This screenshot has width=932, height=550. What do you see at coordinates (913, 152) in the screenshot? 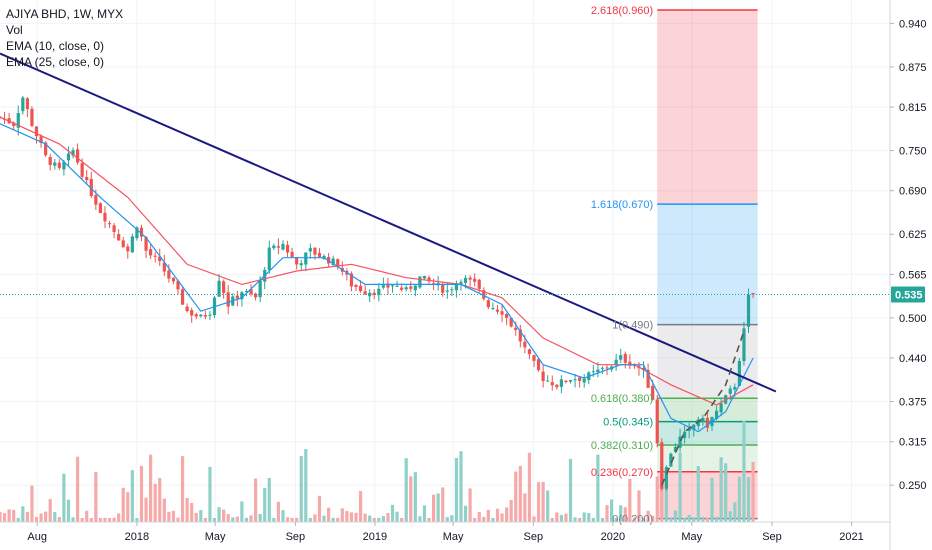
I see `price-axis-label-3: 0.750` at bounding box center [913, 152].